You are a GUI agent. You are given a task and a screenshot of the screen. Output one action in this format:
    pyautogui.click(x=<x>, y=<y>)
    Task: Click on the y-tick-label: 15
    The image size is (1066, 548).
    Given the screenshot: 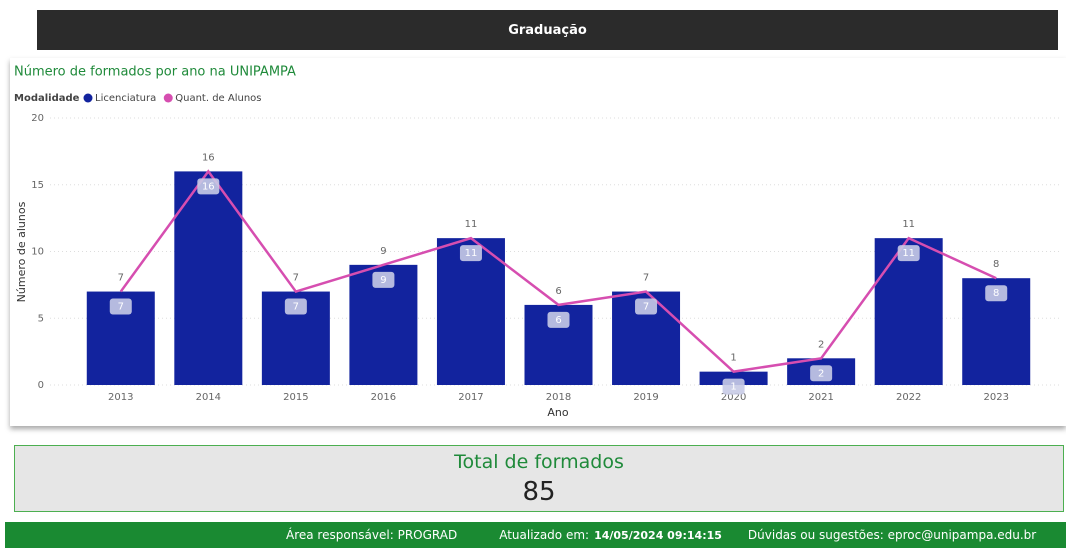 What is the action you would take?
    pyautogui.click(x=37, y=185)
    